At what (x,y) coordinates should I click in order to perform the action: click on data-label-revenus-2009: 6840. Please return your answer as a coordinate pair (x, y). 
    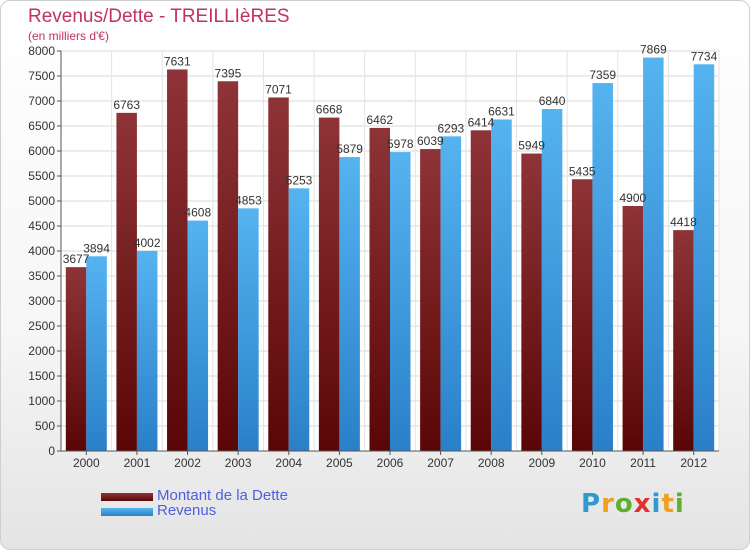
    Looking at the image, I should click on (552, 101).